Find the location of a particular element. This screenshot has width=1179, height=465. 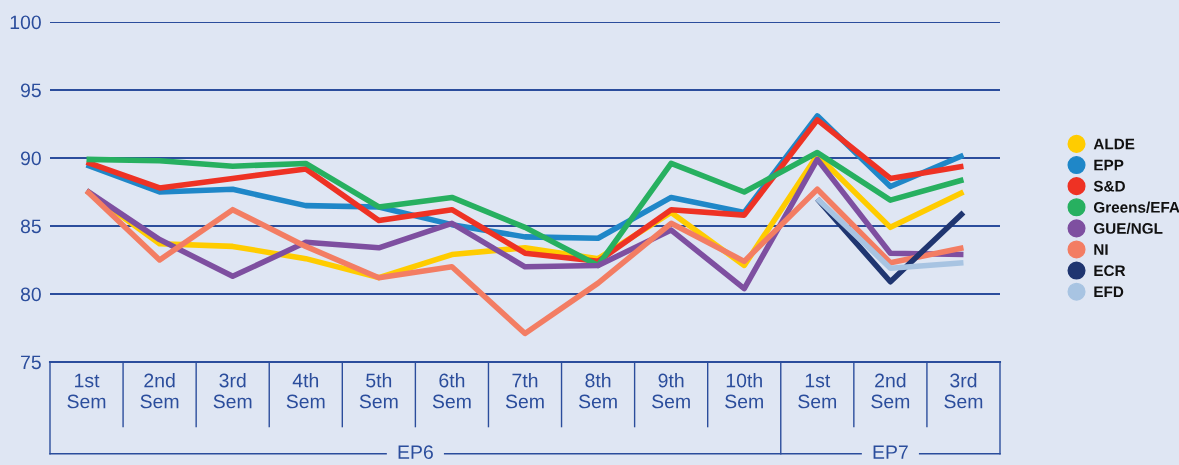

text: EP7 is located at coordinates (890, 452).